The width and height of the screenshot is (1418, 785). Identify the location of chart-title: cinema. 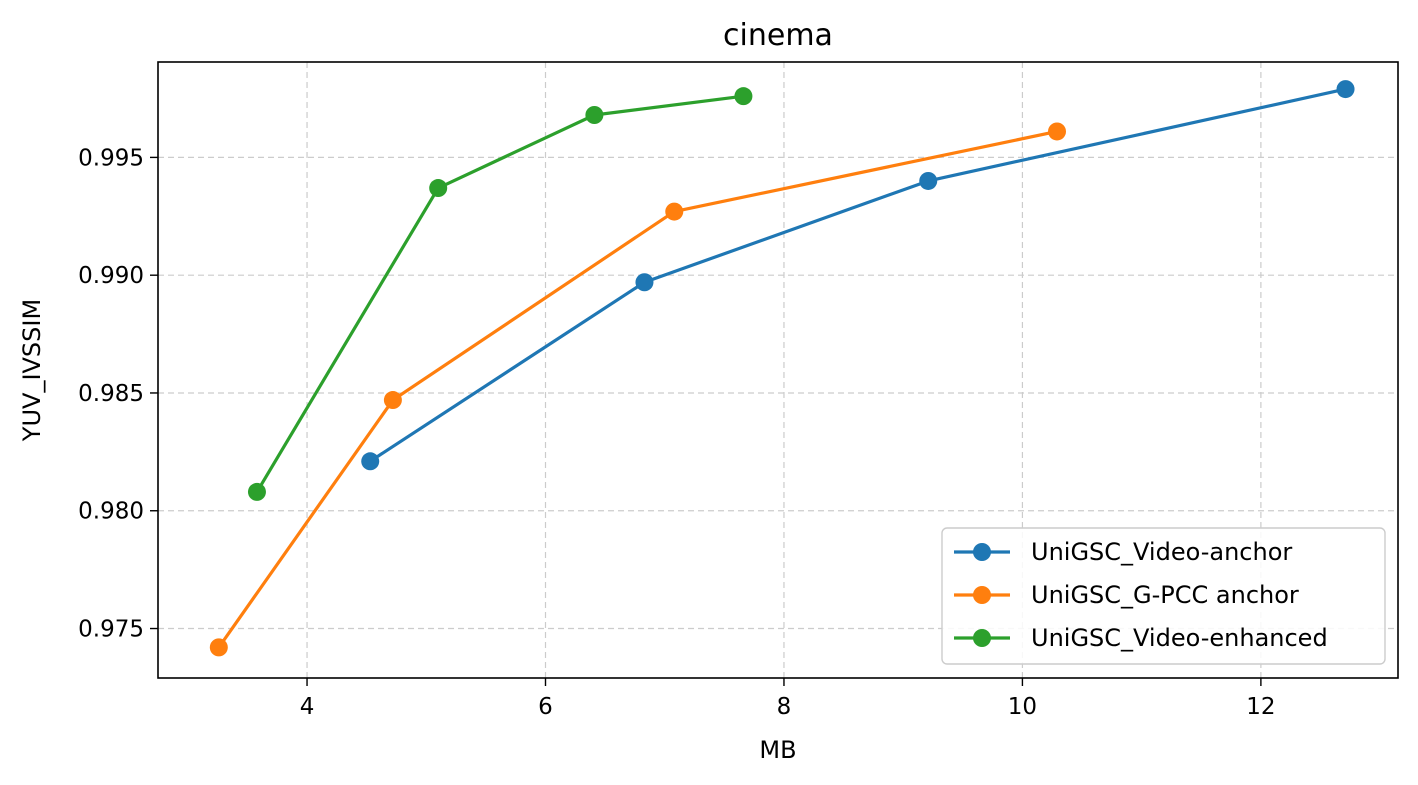
(778, 35).